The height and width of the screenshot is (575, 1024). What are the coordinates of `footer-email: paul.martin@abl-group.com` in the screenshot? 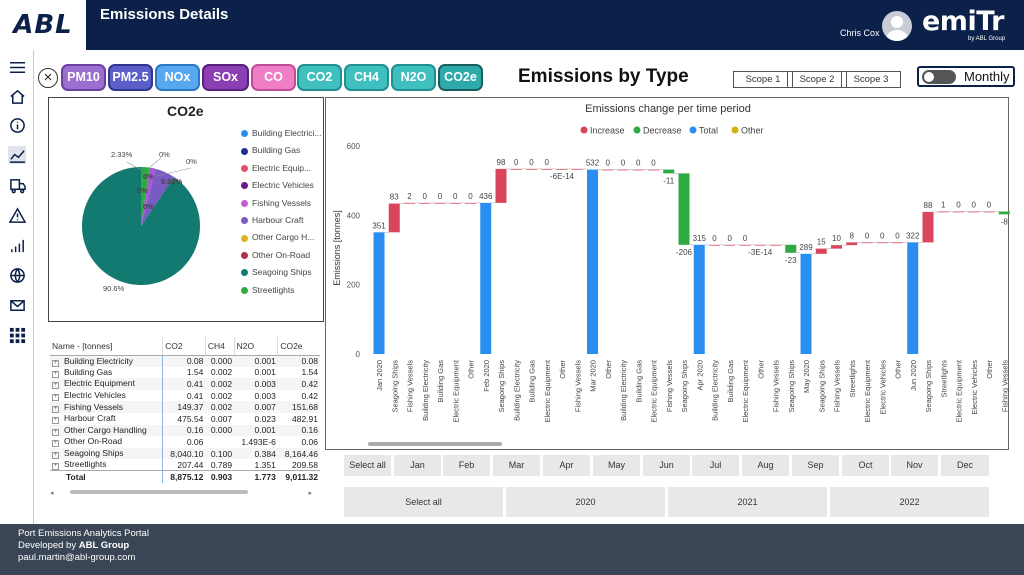 It's located at (77, 557).